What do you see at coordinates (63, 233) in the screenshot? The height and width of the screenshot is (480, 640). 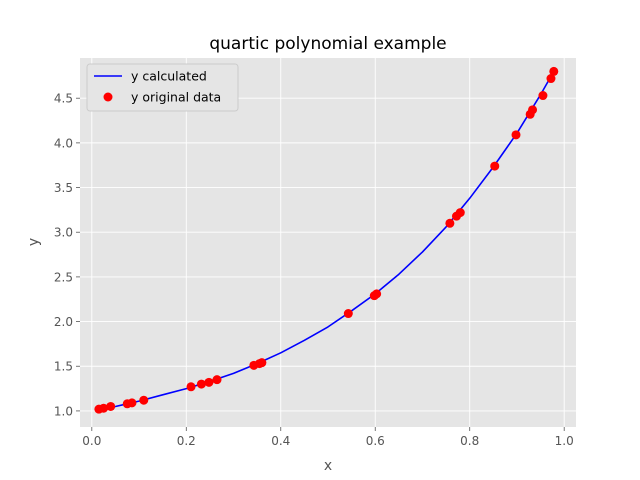 I see `y-tick-label: 3.0` at bounding box center [63, 233].